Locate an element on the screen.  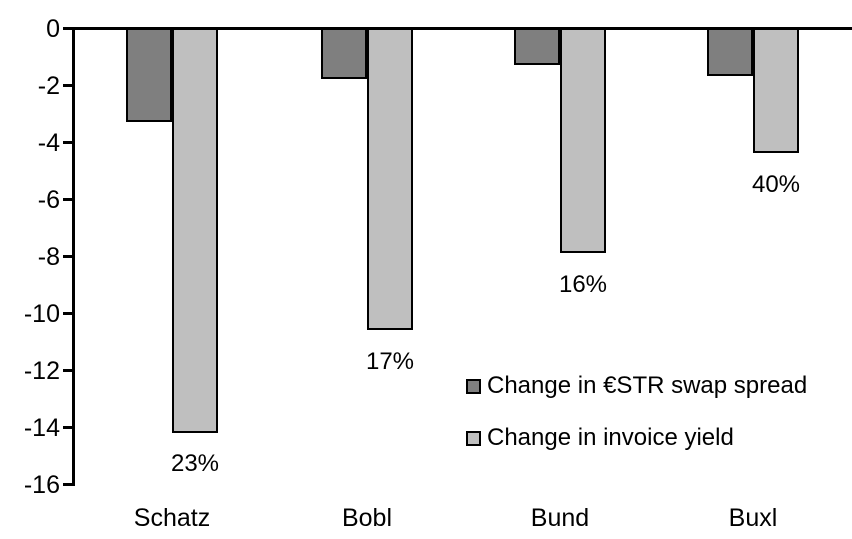
y-axis-tick-label: -12 is located at coordinates (41, 370).